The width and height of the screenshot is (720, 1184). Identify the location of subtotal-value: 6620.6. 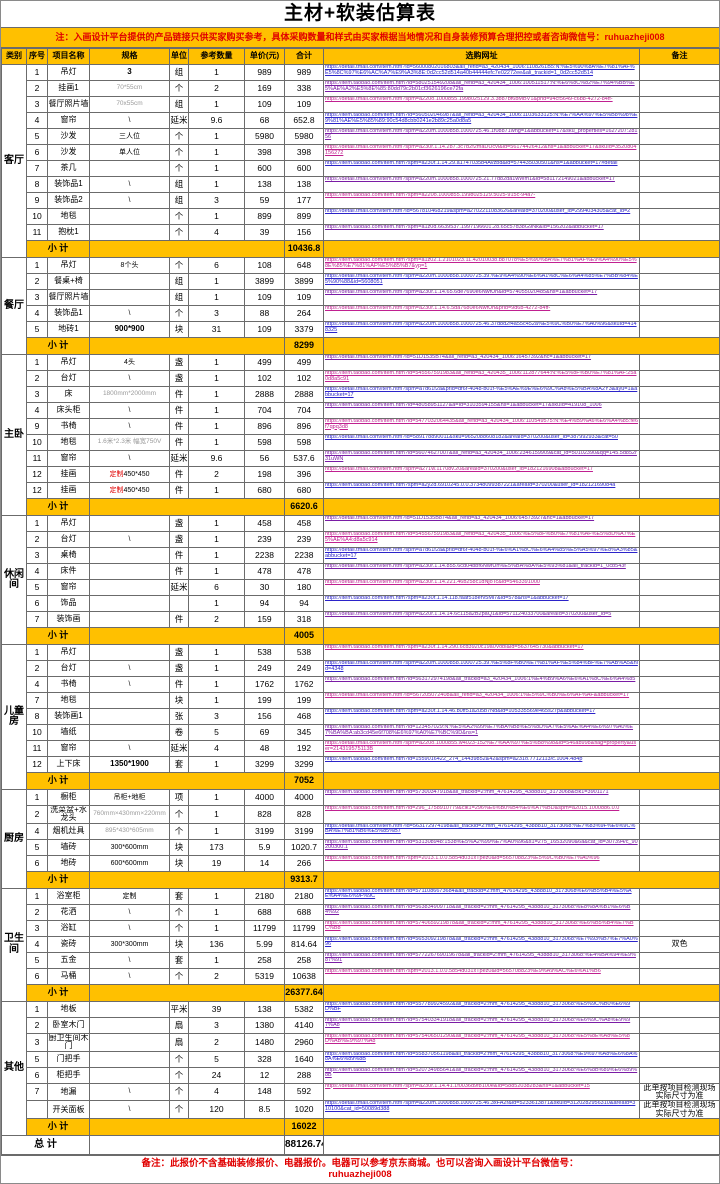
(304, 507).